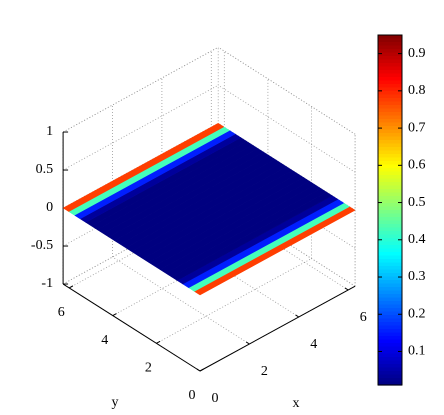  What do you see at coordinates (363, 317) in the screenshot?
I see `x-tick-label: 6` at bounding box center [363, 317].